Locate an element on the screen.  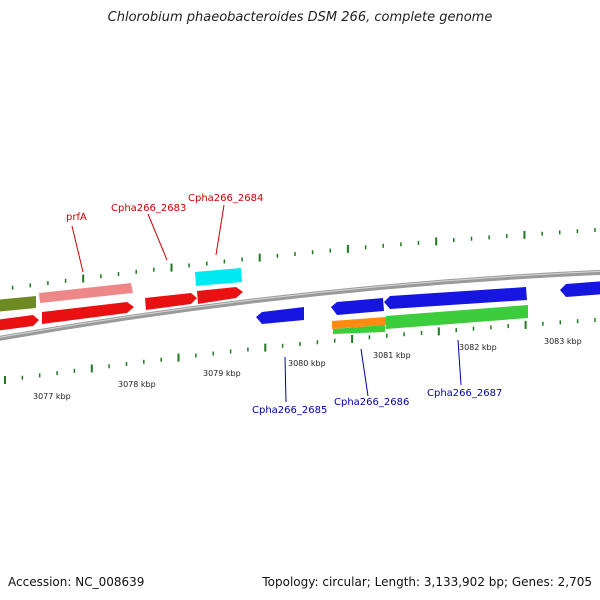
genome-backbone-highlight is located at coordinates (300, 304).